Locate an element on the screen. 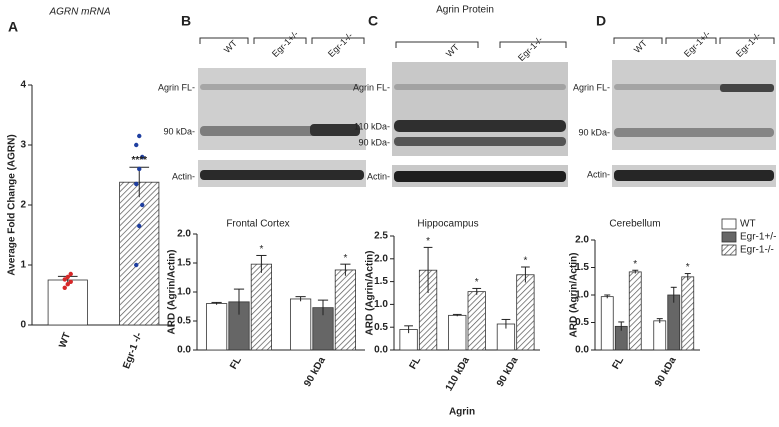  panel-letter: D is located at coordinates (601, 21).